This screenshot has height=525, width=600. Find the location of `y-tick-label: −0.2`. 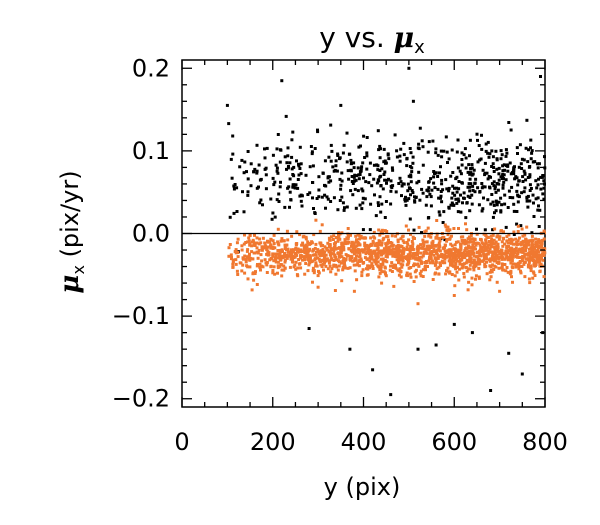

y-tick-label: −0.2 is located at coordinates (141, 399).